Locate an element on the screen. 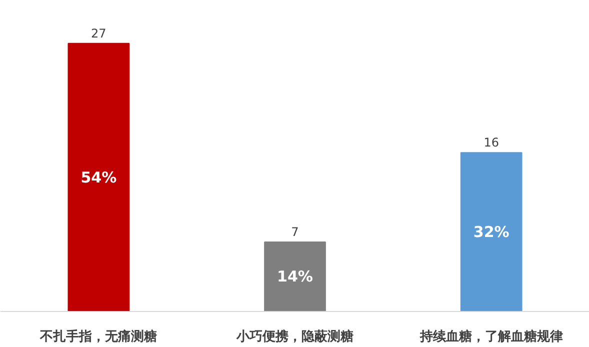 The image size is (589, 347). annotation: 54% is located at coordinates (98, 177).